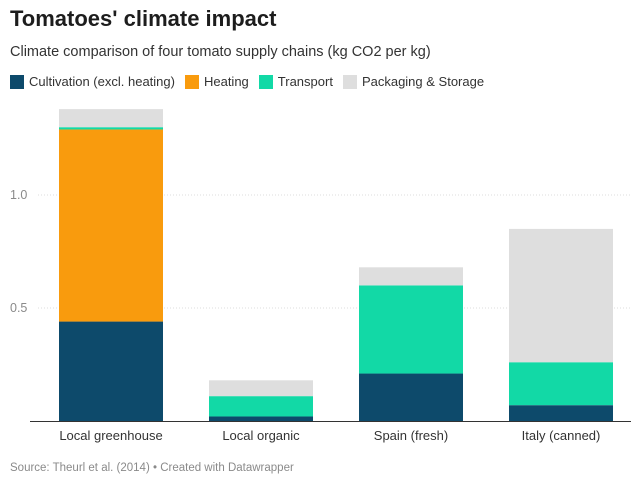  Describe the element at coordinates (261, 435) in the screenshot. I see `x-category-label: Local organic` at that location.